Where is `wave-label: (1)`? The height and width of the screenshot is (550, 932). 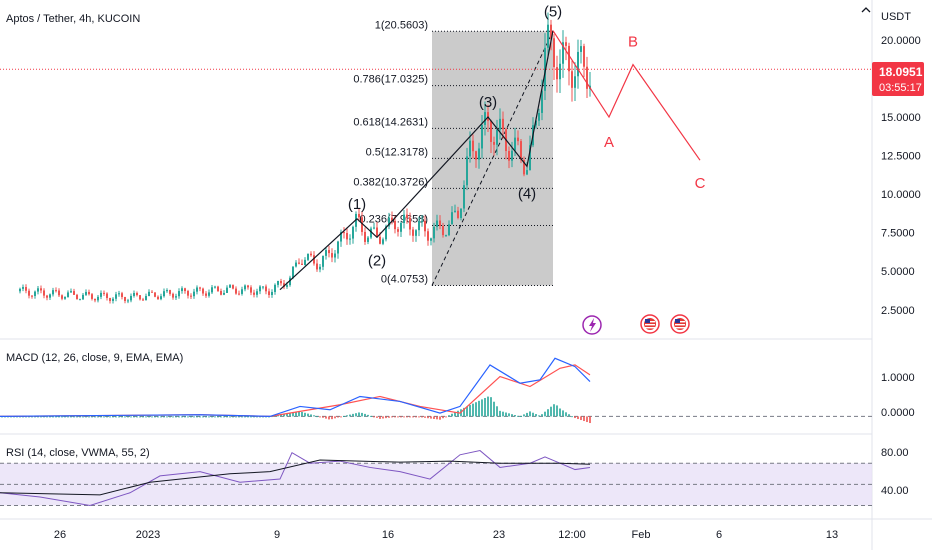
wave-label: (1) is located at coordinates (357, 204).